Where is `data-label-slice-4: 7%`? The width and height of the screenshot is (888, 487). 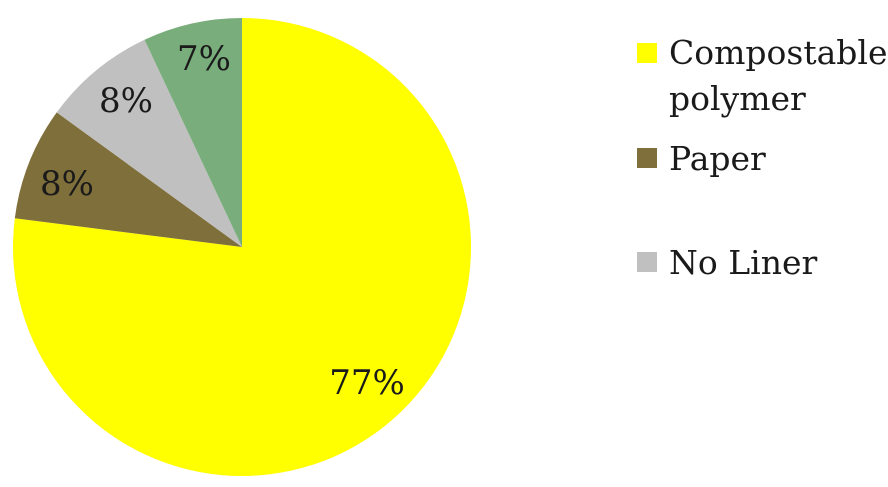 data-label-slice-4: 7% is located at coordinates (204, 59).